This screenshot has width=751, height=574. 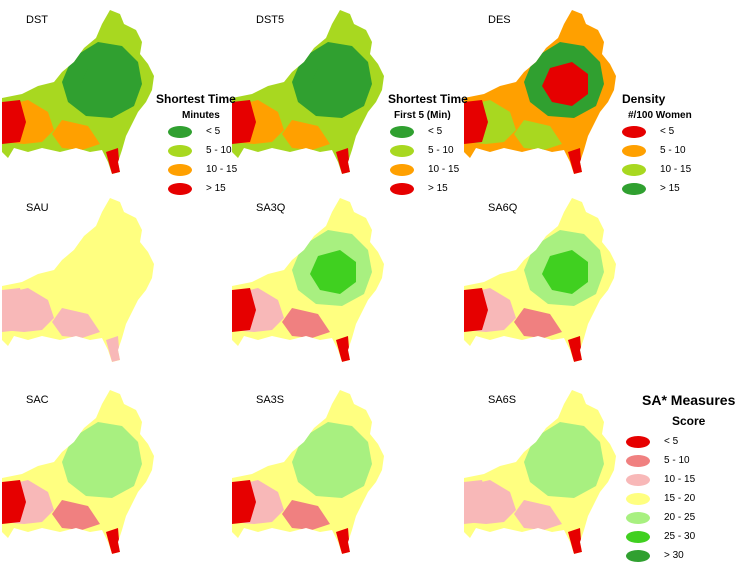 I want to click on map-panel-sa6q: SA6Q, so click(x=569, y=280).